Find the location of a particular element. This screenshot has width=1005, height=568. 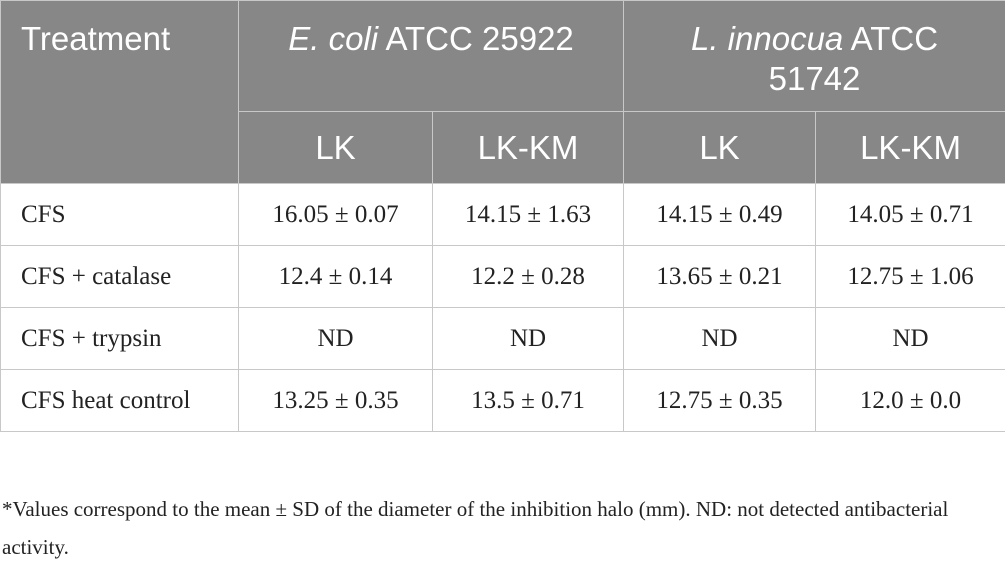

group-header: E. coli ATCC 25922 is located at coordinates (431, 56).